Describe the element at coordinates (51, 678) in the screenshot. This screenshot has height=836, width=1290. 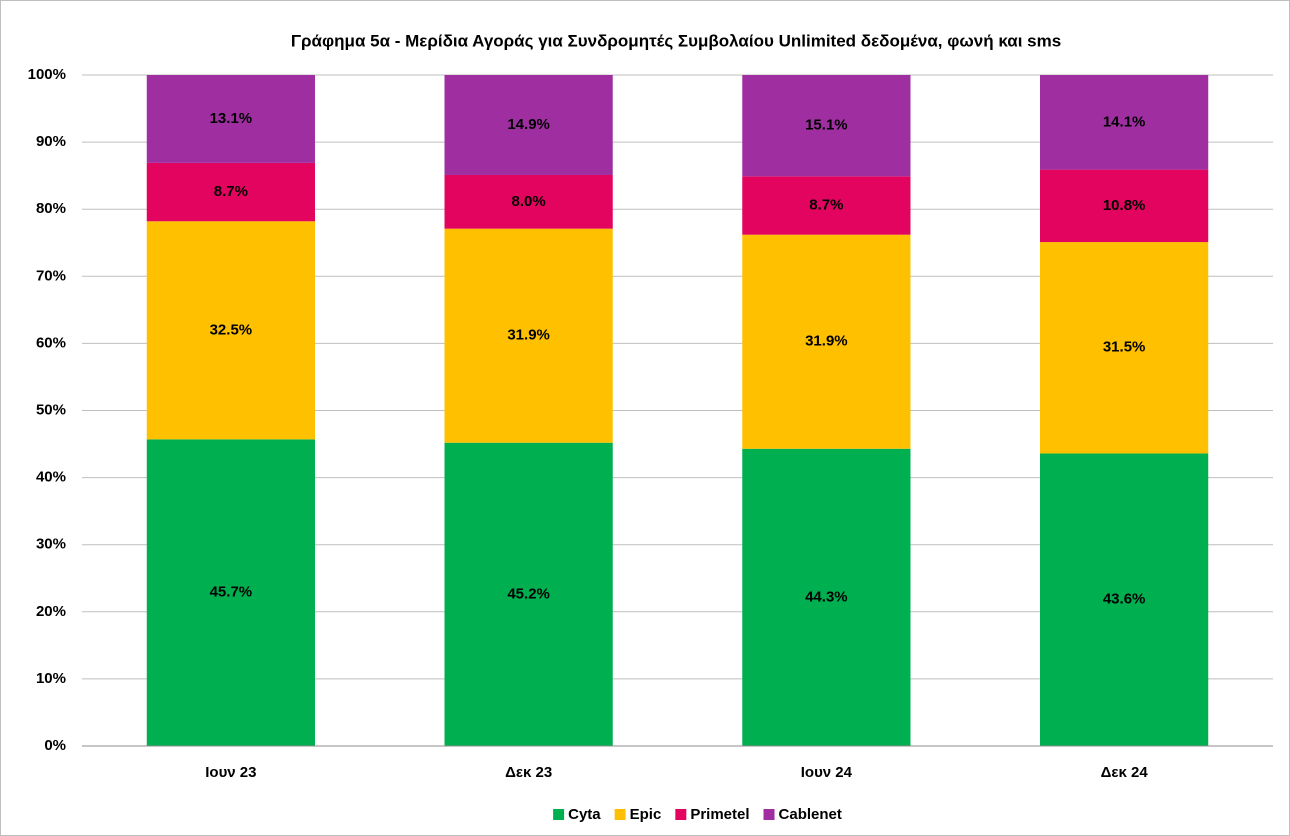
I see `y-tick-label: 10%` at that location.